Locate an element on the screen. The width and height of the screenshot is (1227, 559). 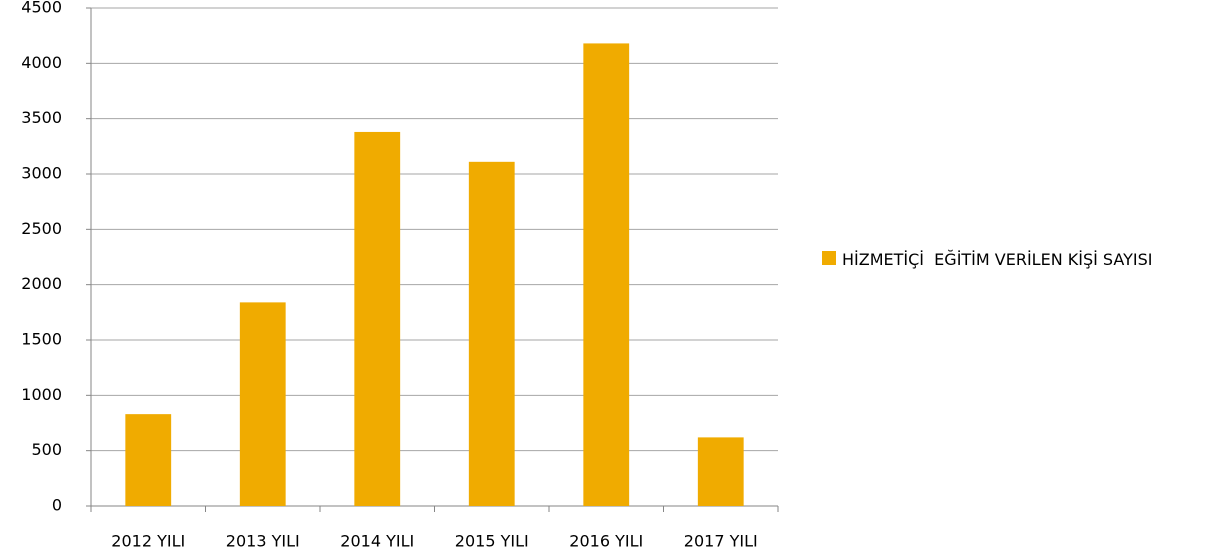
x-tick-label: 2013 YILI is located at coordinates (263, 541).